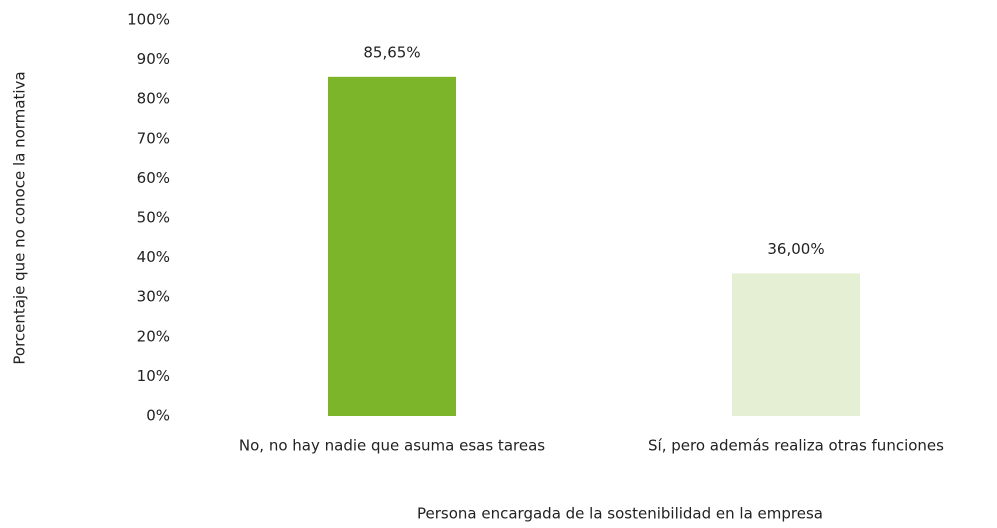 The width and height of the screenshot is (997, 528). What do you see at coordinates (796, 446) in the screenshot?
I see `x-tick-label: Sí, pero además realiza otras funciones` at bounding box center [796, 446].